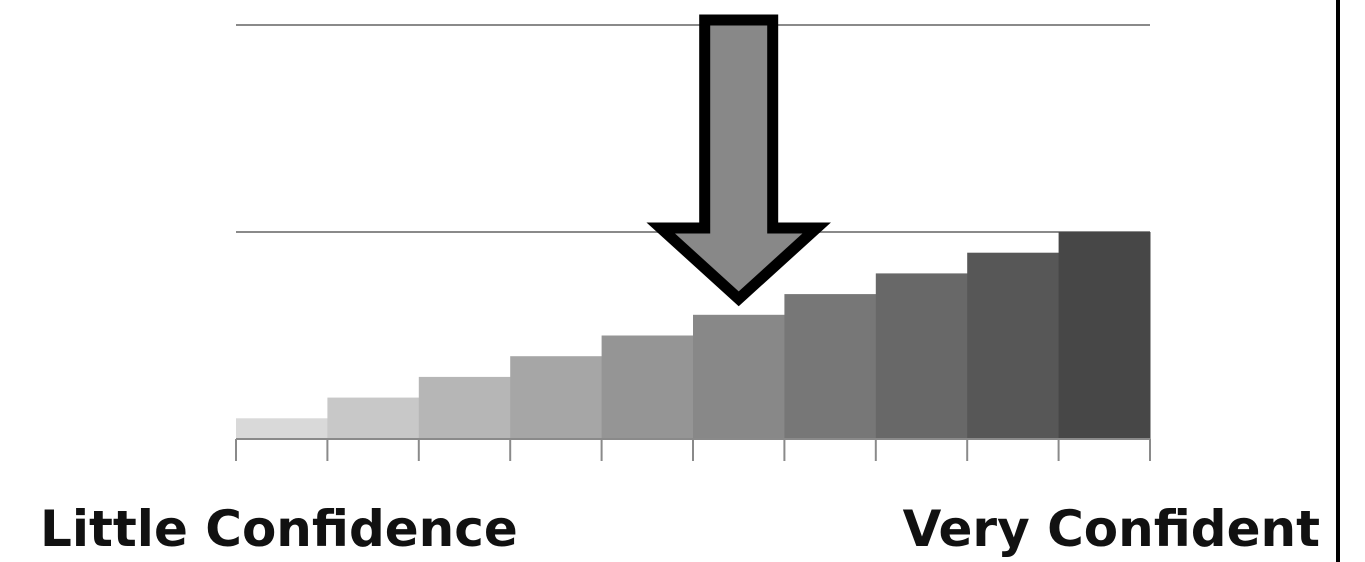  What do you see at coordinates (693, 449) in the screenshot?
I see `x-axis` at bounding box center [693, 449].